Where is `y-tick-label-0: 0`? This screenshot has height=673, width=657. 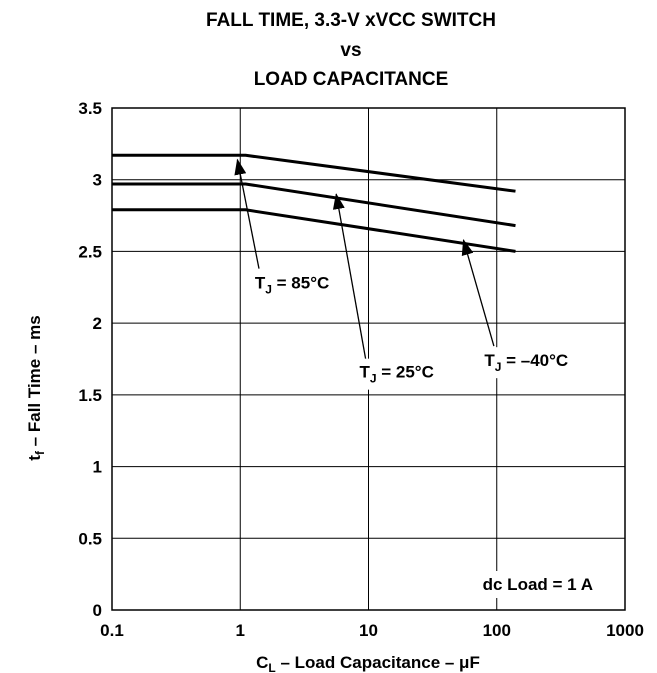 y-tick-label-0: 0 is located at coordinates (97, 610).